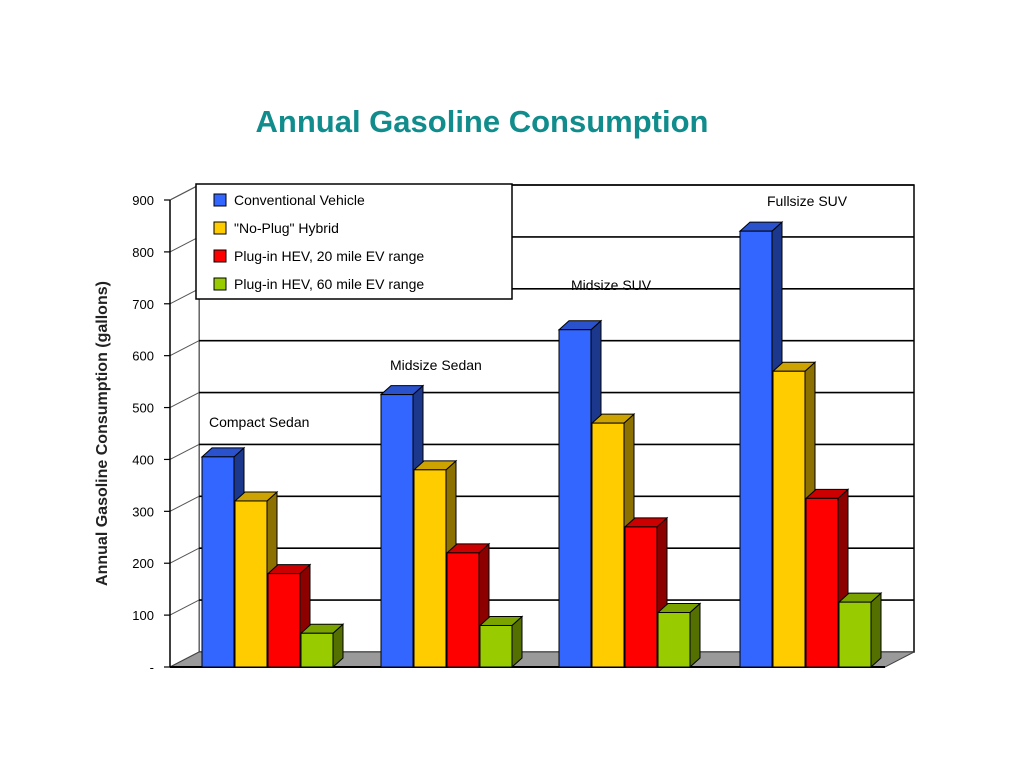 The width and height of the screenshot is (1024, 768). What do you see at coordinates (482, 121) in the screenshot?
I see `slide-title: Annual Gasoline Consumption` at bounding box center [482, 121].